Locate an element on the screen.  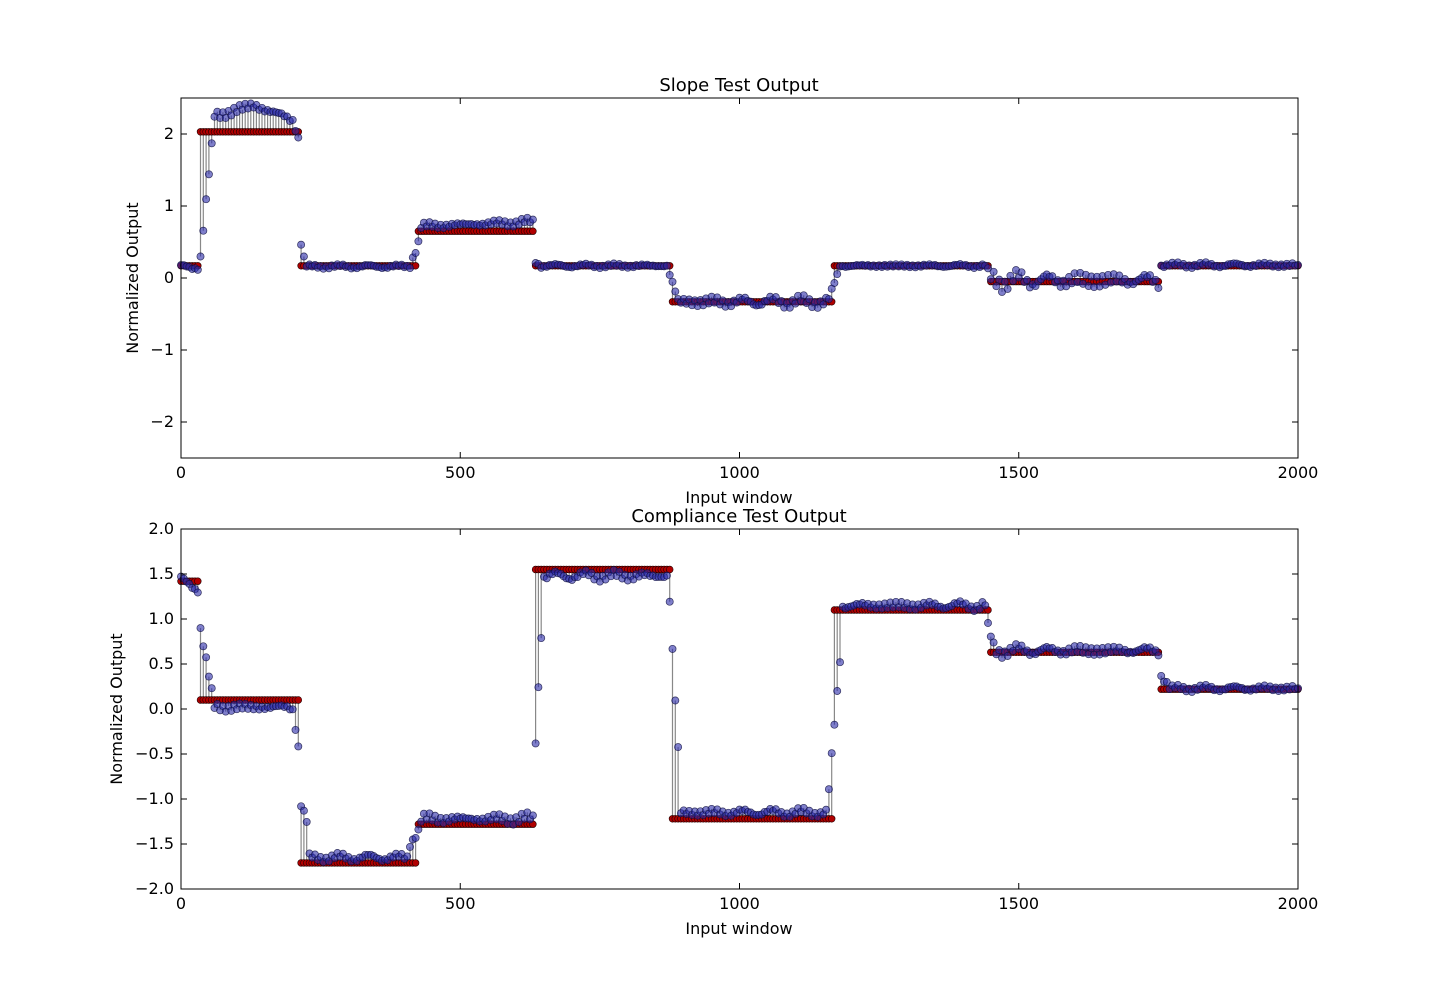
y-tick-label: −2.0 is located at coordinates (154, 888).